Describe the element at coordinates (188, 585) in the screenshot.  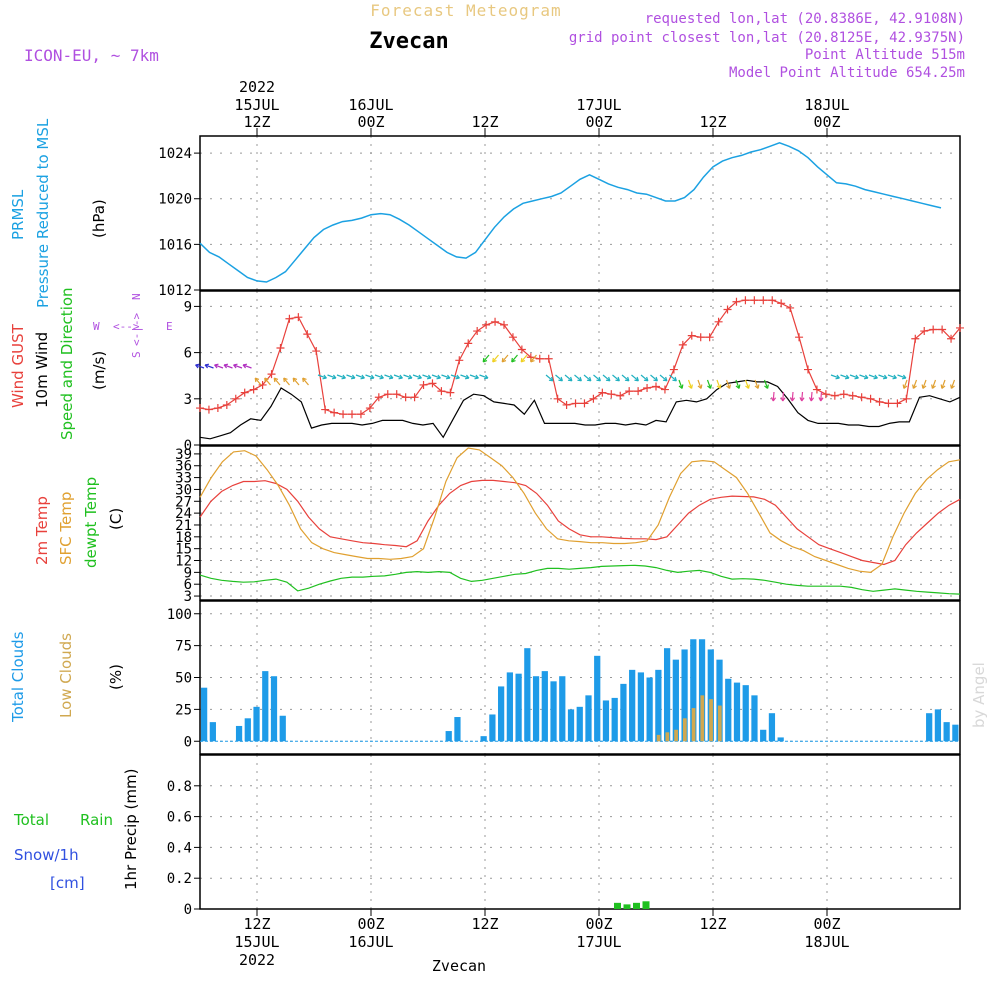
I see `y-tick-label: 6` at that location.